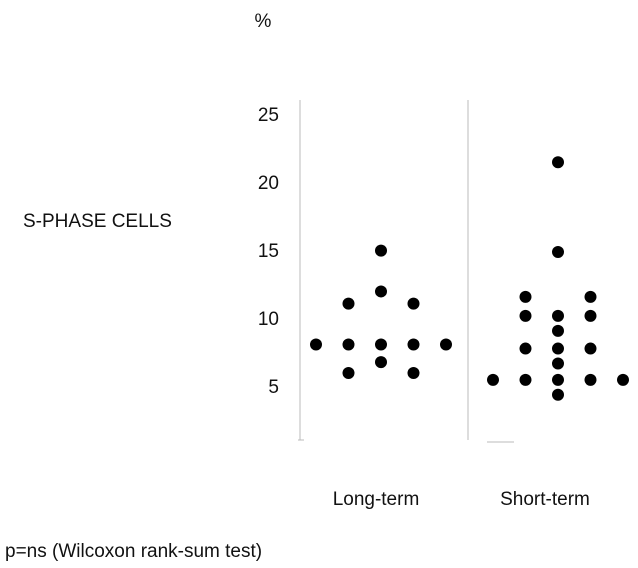 Image resolution: width=638 pixels, height=568 pixels. Describe the element at coordinates (545, 499) in the screenshot. I see `x-tick-label: Short-term` at that location.